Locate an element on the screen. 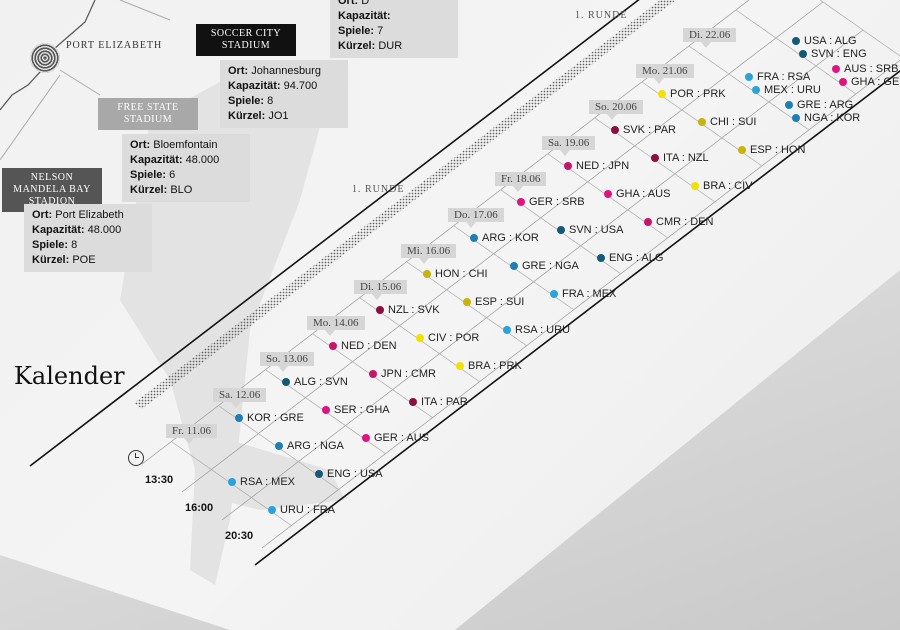 The height and width of the screenshot is (630, 900). match-entry: GRE : ARG is located at coordinates (819, 105).